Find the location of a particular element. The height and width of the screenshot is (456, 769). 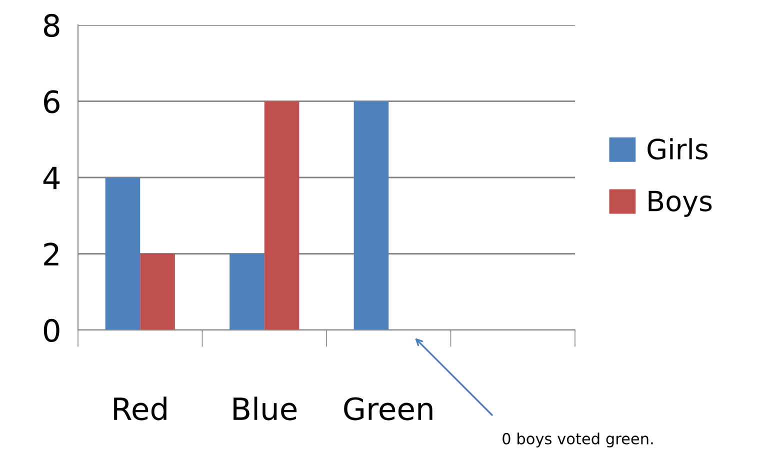

x-tick-label: Blue is located at coordinates (265, 408).